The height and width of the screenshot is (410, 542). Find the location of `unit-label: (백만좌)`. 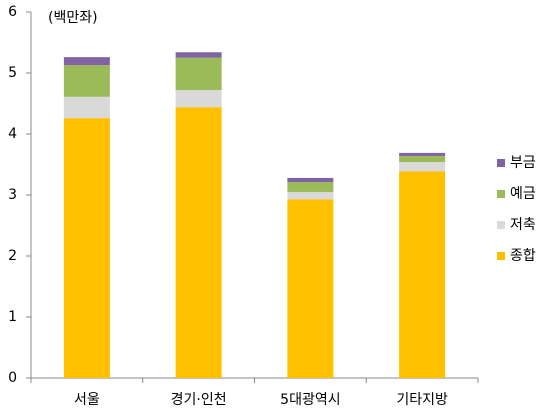

unit-label: (백만좌) is located at coordinates (73, 18).